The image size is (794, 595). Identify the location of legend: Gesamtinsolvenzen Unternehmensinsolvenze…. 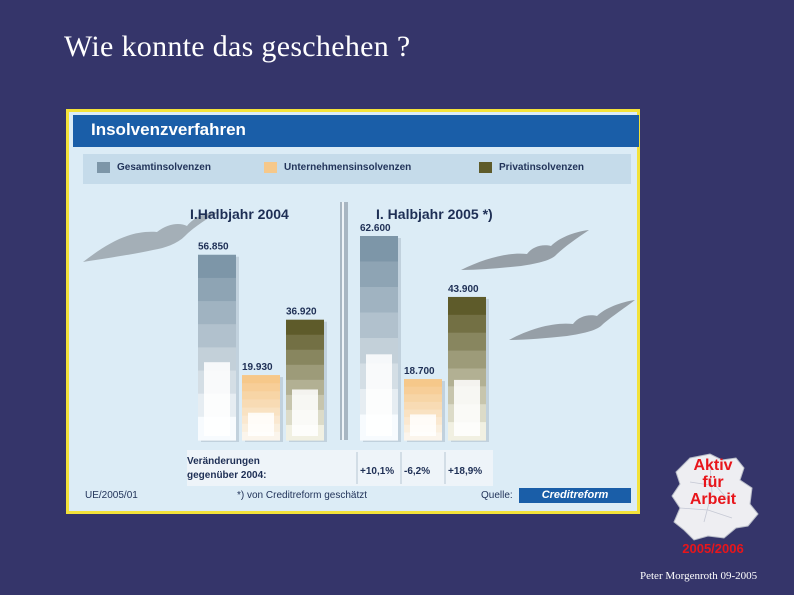
(357, 169).